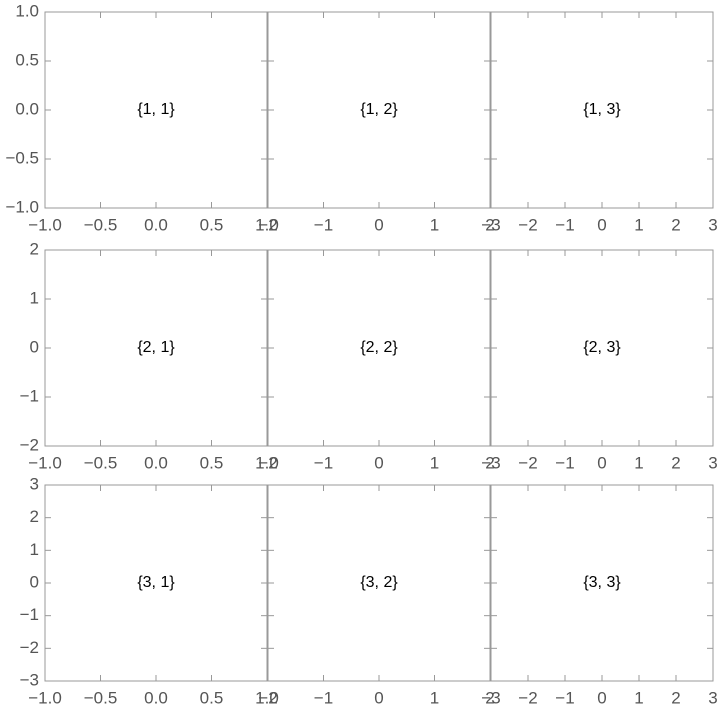 The image size is (720, 710). Describe the element at coordinates (379, 582) in the screenshot. I see `panel-label: {3, 2}` at that location.